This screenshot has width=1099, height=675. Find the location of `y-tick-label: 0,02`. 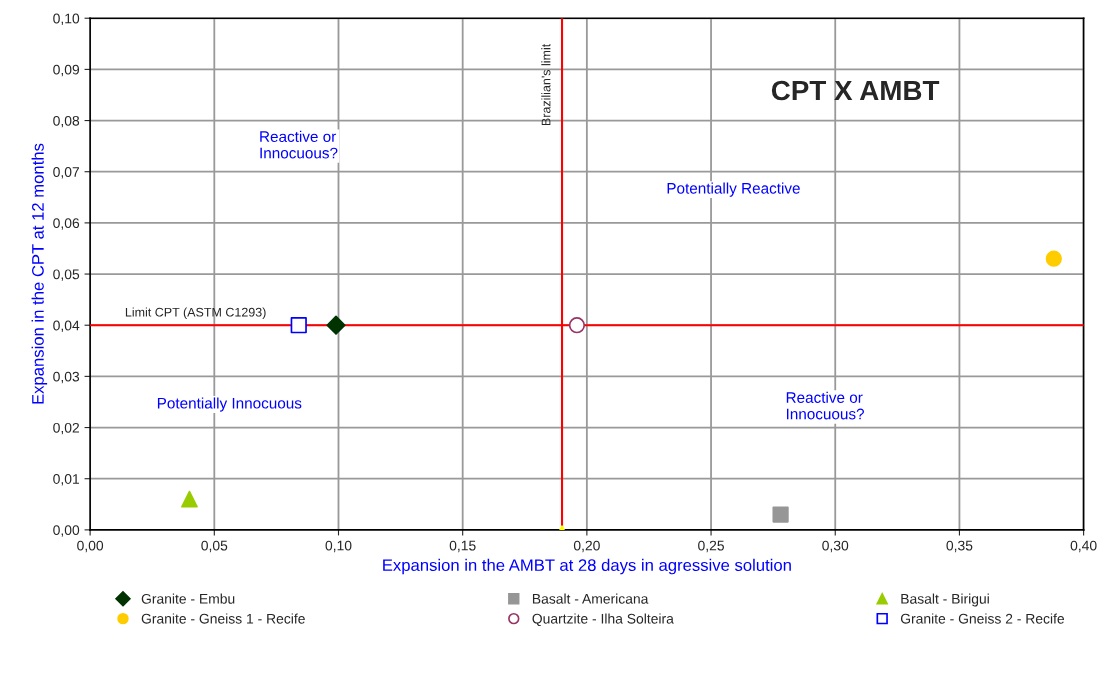

y-tick-label: 0,02 is located at coordinates (66, 428).